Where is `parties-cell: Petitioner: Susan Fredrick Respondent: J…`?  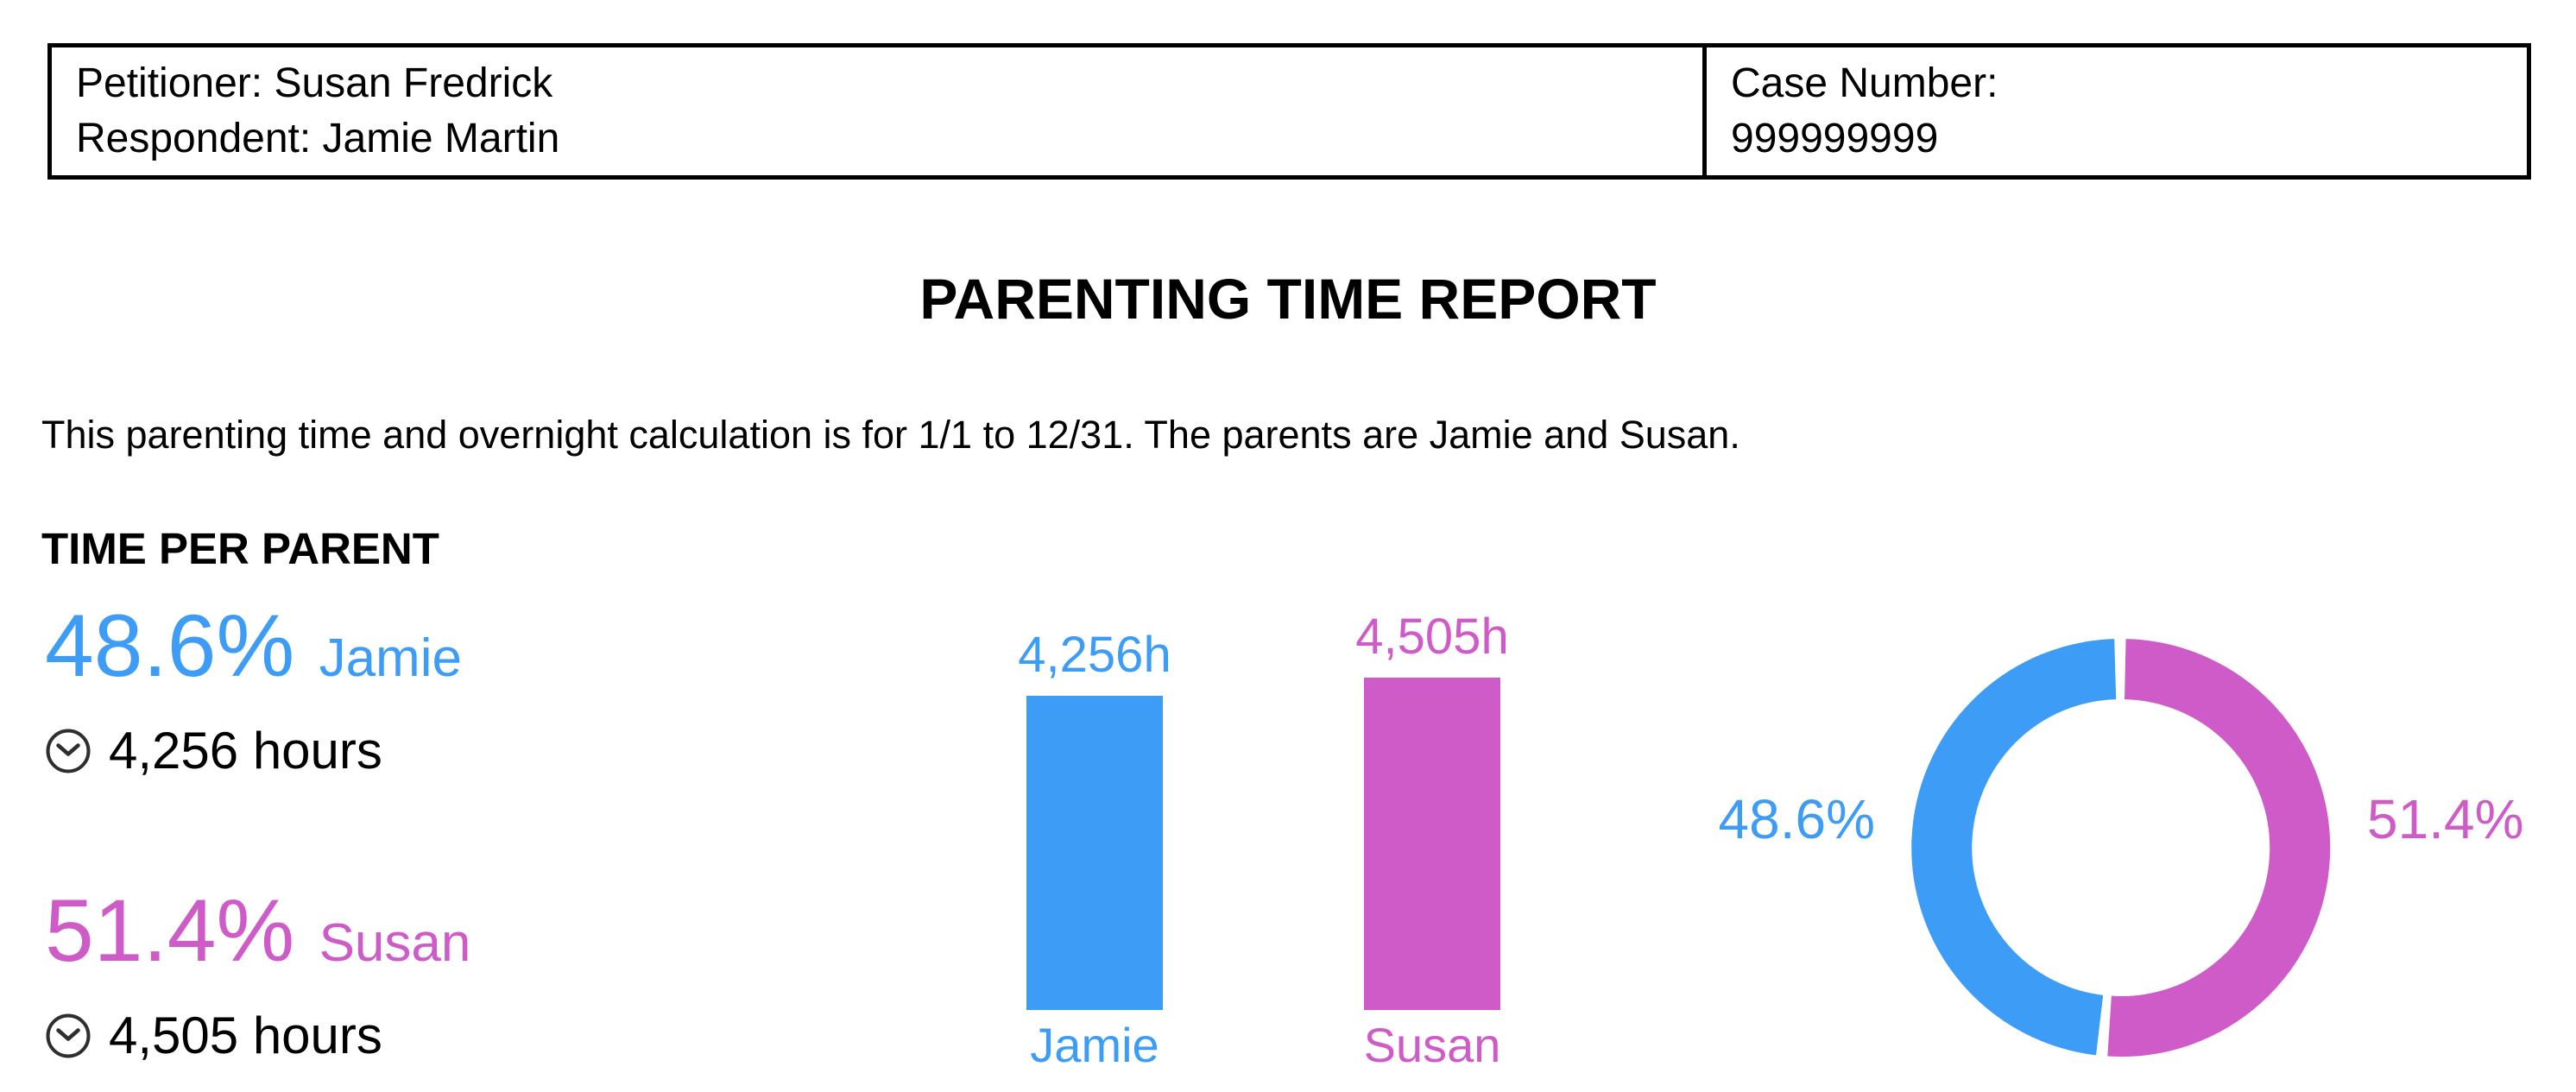 parties-cell: Petitioner: Susan Fredrick Respondent: J… is located at coordinates (877, 111).